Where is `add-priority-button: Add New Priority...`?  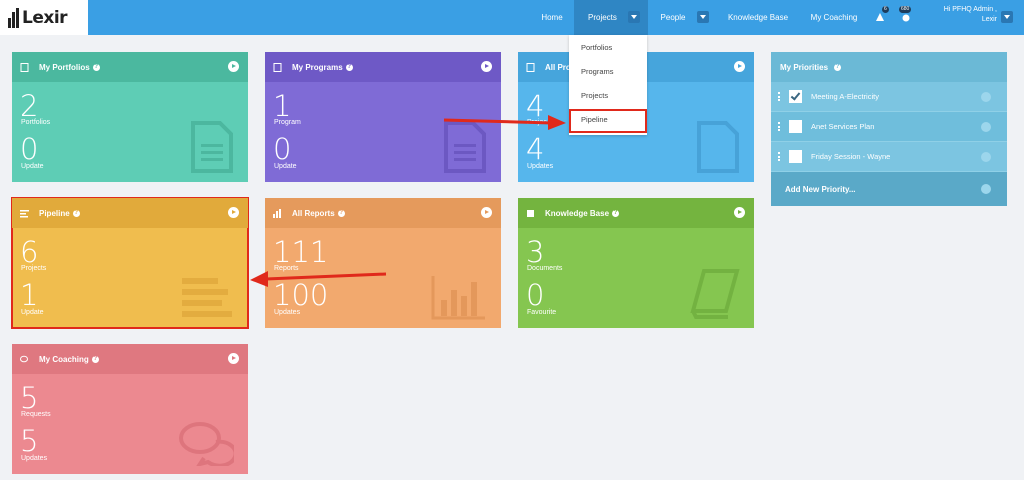
add-priority-button: Add New Priority... is located at coordinates (889, 189).